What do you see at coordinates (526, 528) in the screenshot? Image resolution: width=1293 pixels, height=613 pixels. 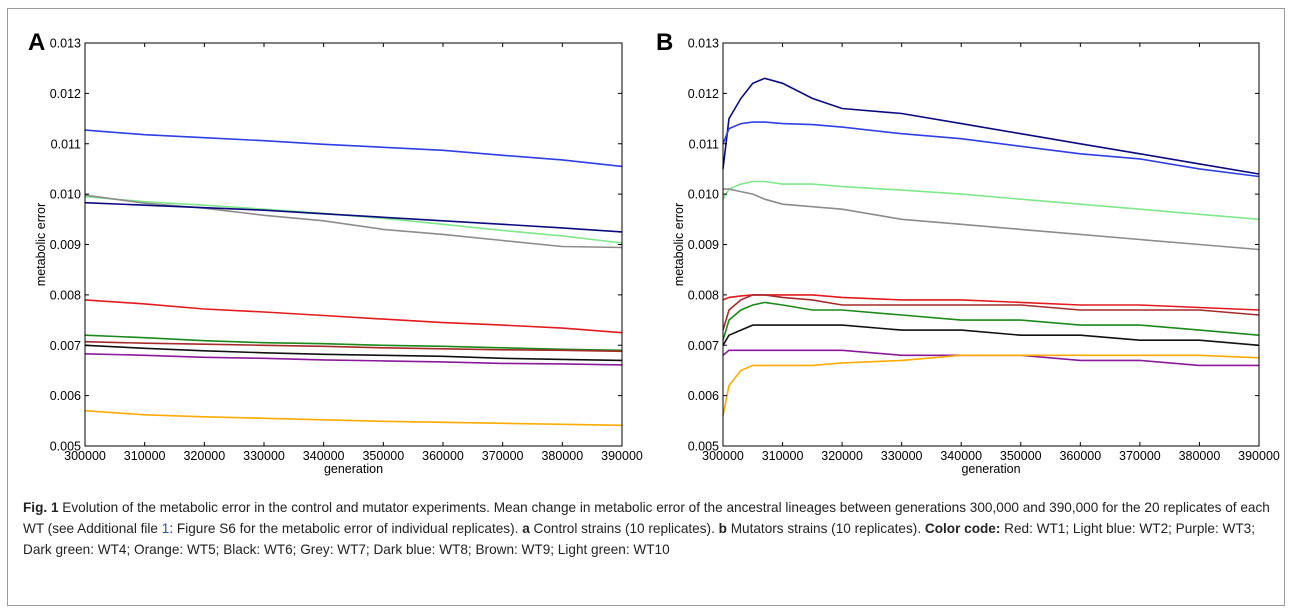 I see `caption-a-label: a` at bounding box center [526, 528].